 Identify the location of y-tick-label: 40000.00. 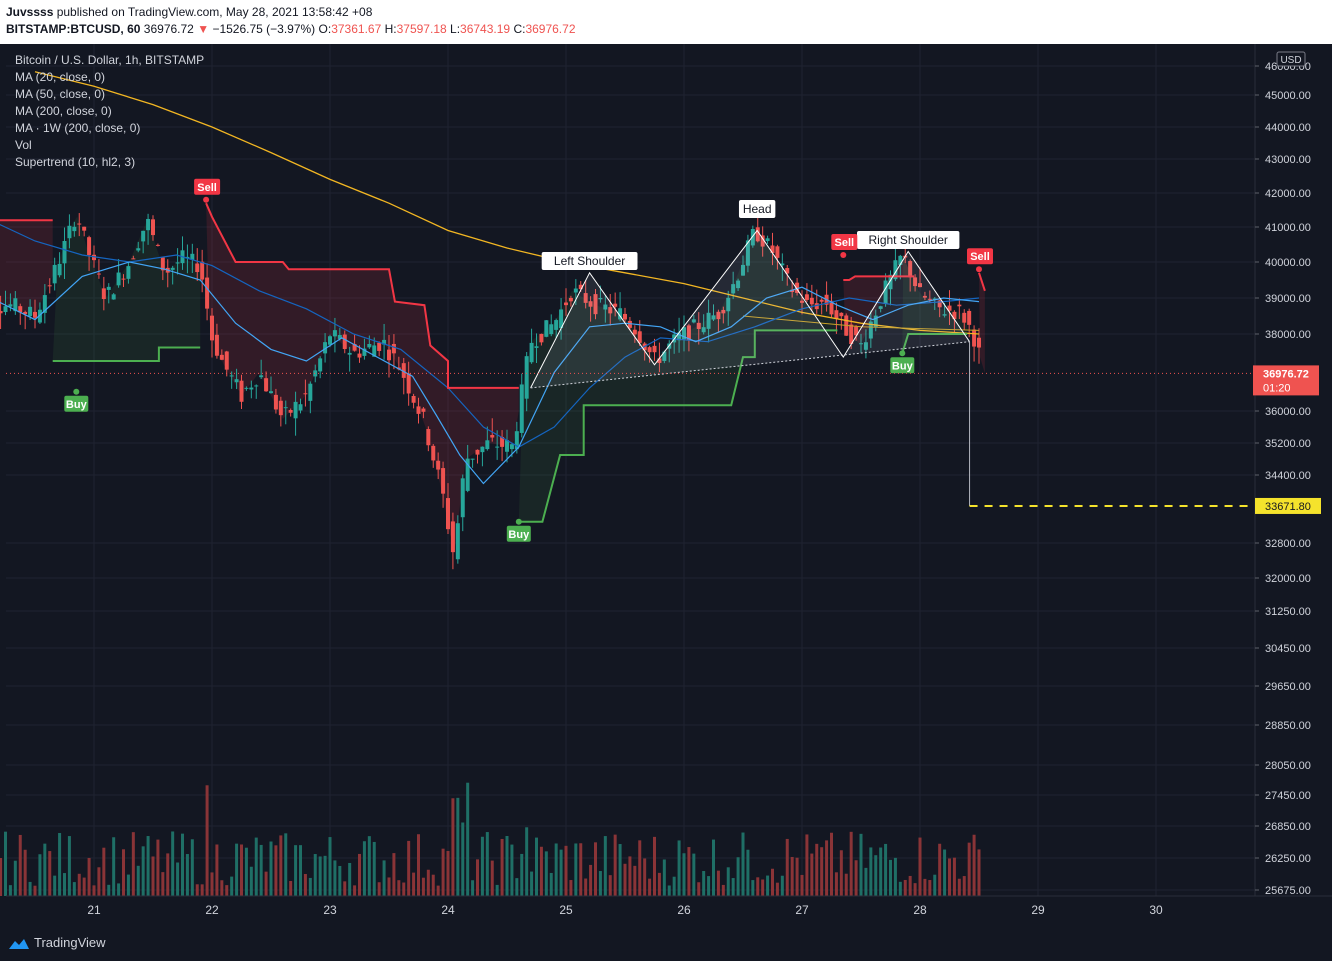
(1288, 263).